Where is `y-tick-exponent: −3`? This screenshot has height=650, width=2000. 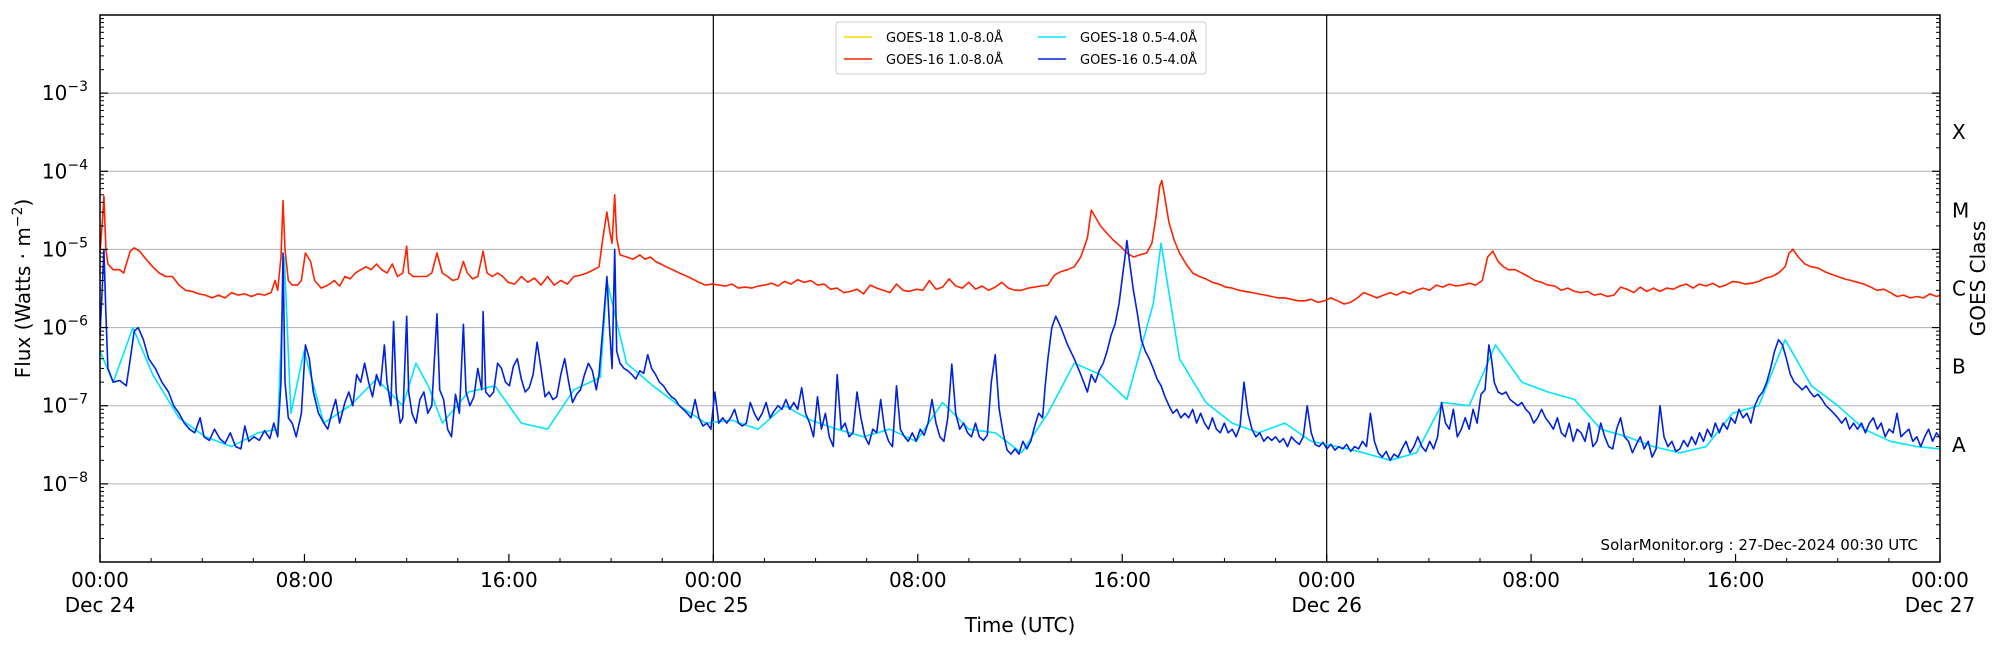 y-tick-exponent: −3 is located at coordinates (77, 87).